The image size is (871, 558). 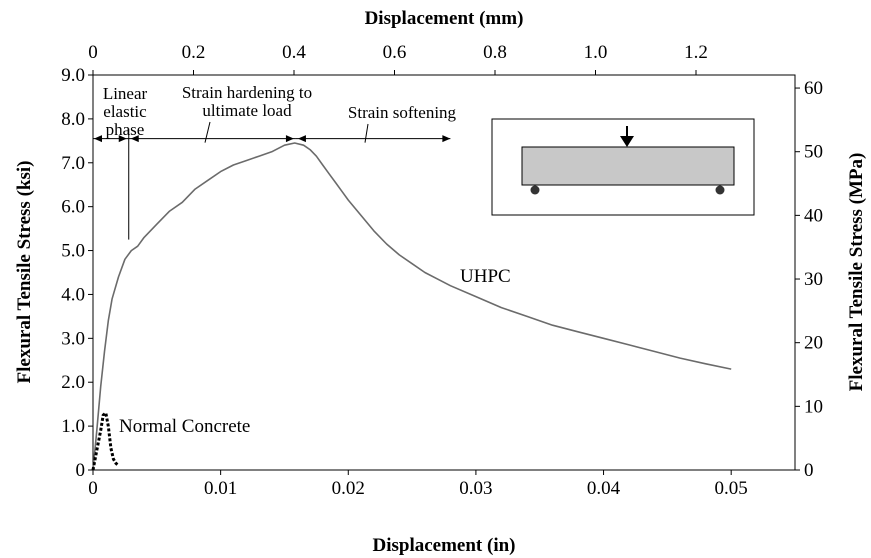 What do you see at coordinates (194, 52) in the screenshot?
I see `x2-tick-label: 0.2` at bounding box center [194, 52].